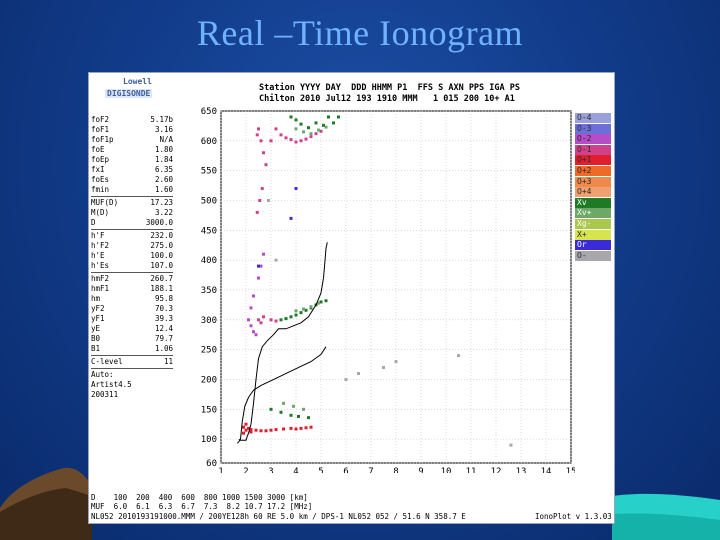 Image resolution: width=720 pixels, height=540 pixels. I want to click on param-value: 2.60, so click(163, 179).